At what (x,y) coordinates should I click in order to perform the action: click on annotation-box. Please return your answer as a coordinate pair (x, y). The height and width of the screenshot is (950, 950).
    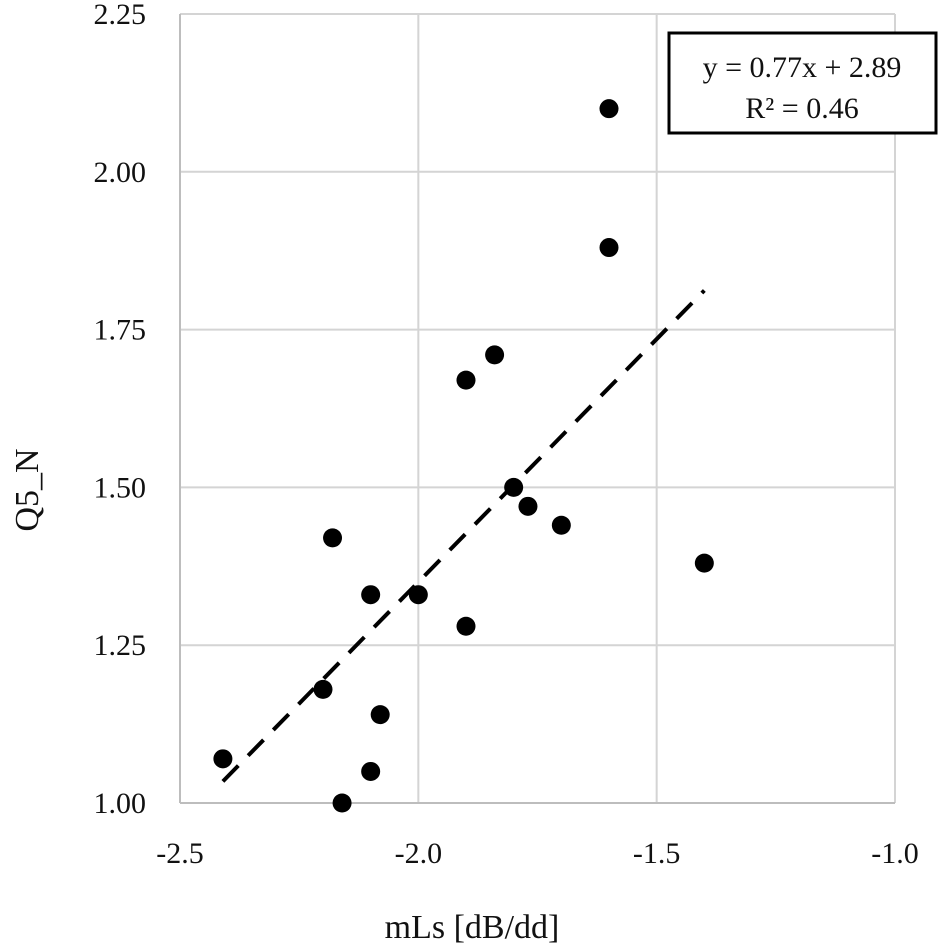
    Looking at the image, I should click on (802, 83).